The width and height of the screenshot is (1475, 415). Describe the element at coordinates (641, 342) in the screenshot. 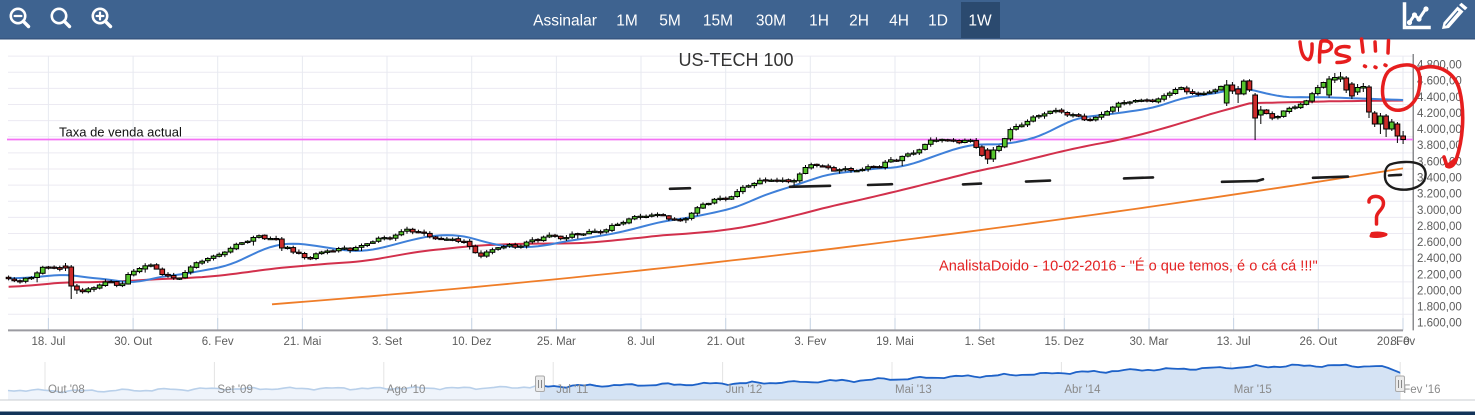

I see `svg-text: 8. Jul` at that location.